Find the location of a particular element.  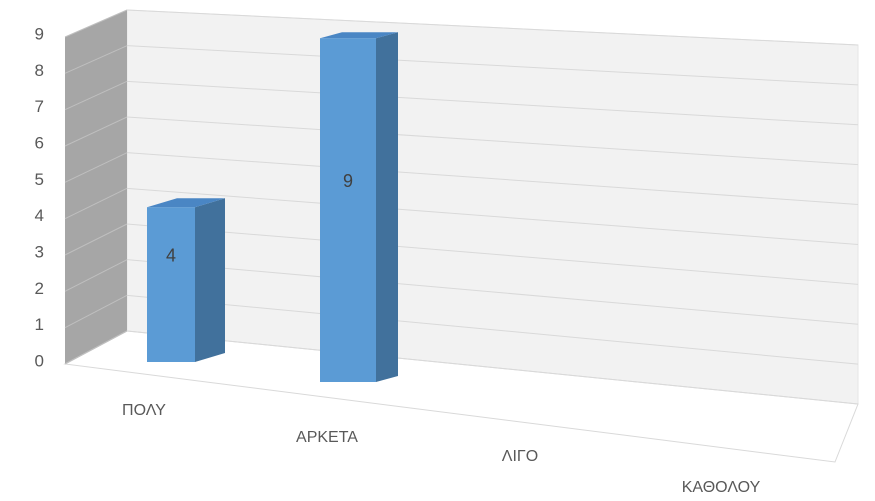

bar-αρκετα: 9 is located at coordinates (359, 207).